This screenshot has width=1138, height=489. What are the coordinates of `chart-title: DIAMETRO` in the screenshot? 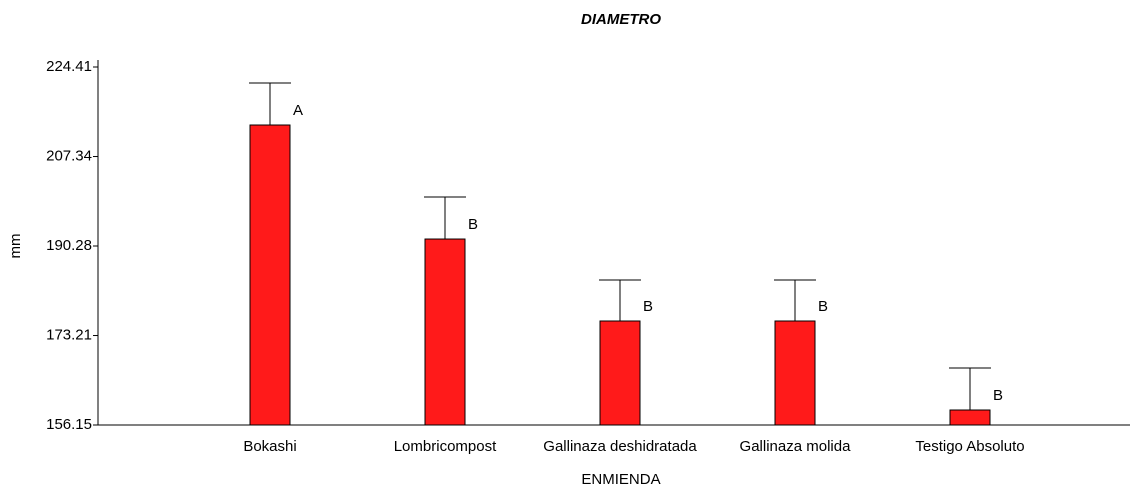 It's located at (621, 19).